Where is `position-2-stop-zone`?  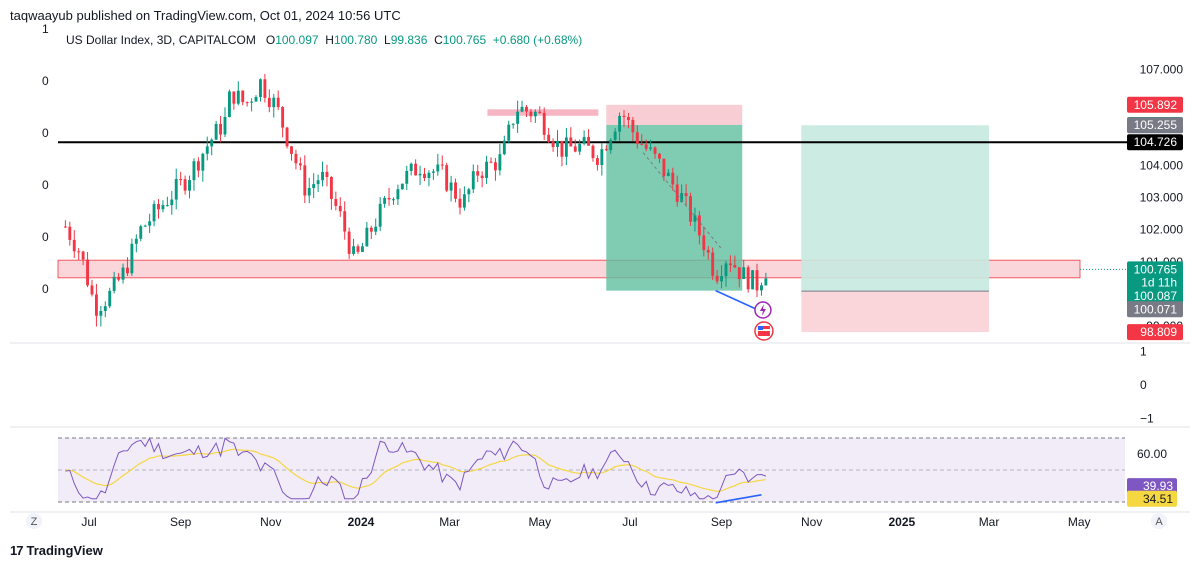
position-2-stop-zone is located at coordinates (895, 312).